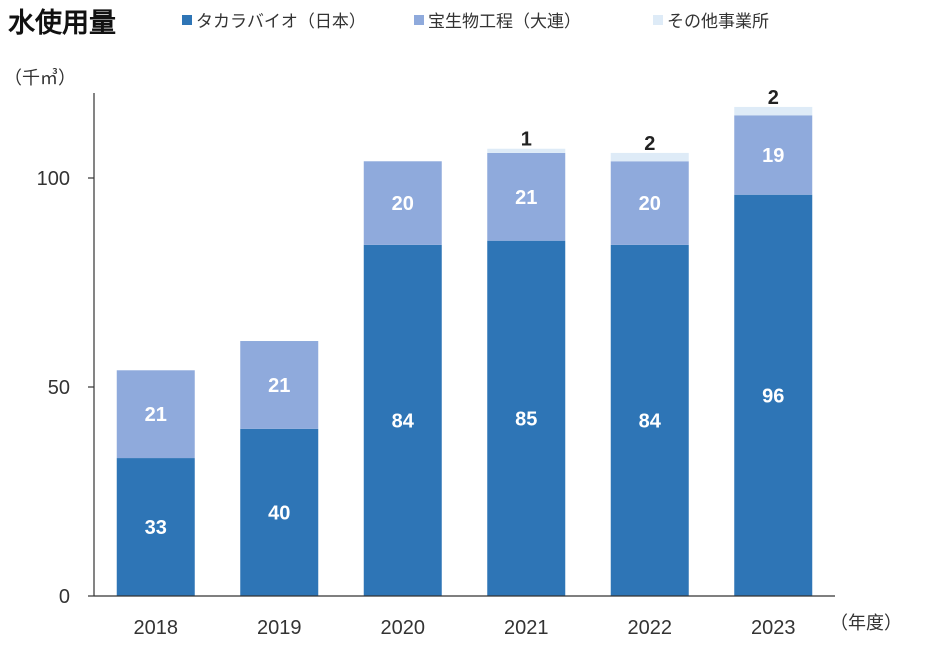 The width and height of the screenshot is (935, 661). Describe the element at coordinates (526, 628) in the screenshot. I see `x-tick-label: 2021` at that location.